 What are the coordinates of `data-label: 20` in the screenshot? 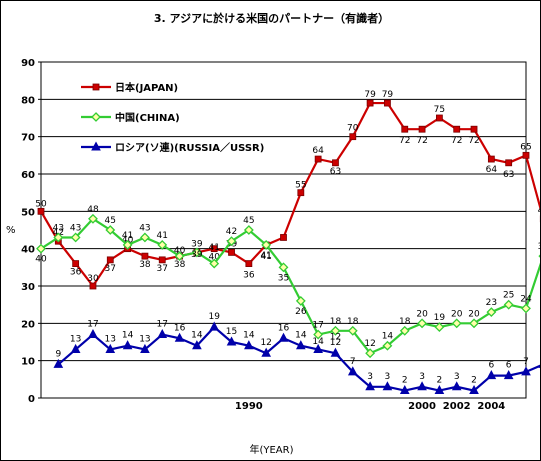 It's located at (422, 314).